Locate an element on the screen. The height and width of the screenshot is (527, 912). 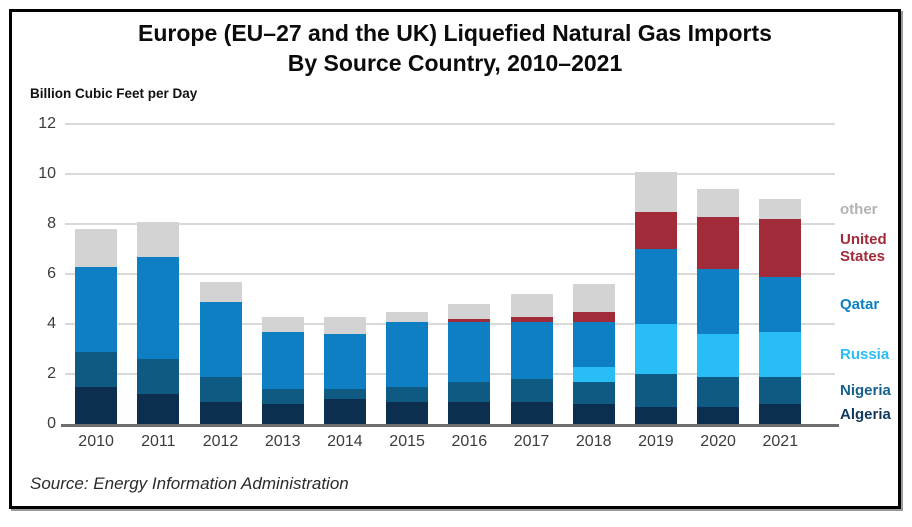
x-tick-label: 2020 is located at coordinates (718, 441).